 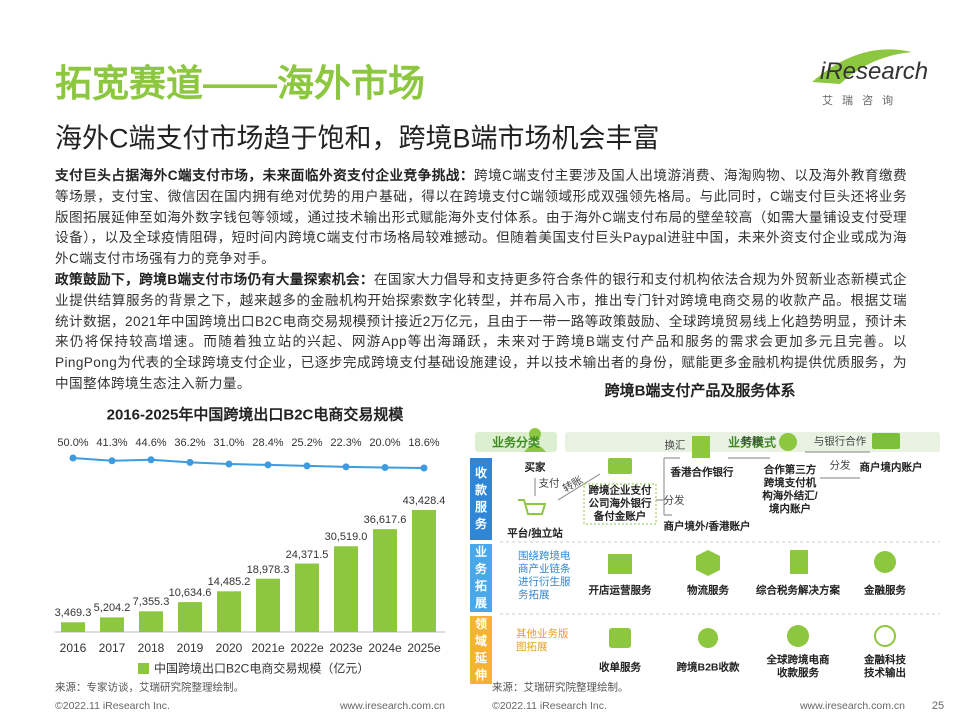 What do you see at coordinates (544, 575) in the screenshot?
I see `row-note: 围绕跨境电商产业链条进行衍生服务拓展` at bounding box center [544, 575].